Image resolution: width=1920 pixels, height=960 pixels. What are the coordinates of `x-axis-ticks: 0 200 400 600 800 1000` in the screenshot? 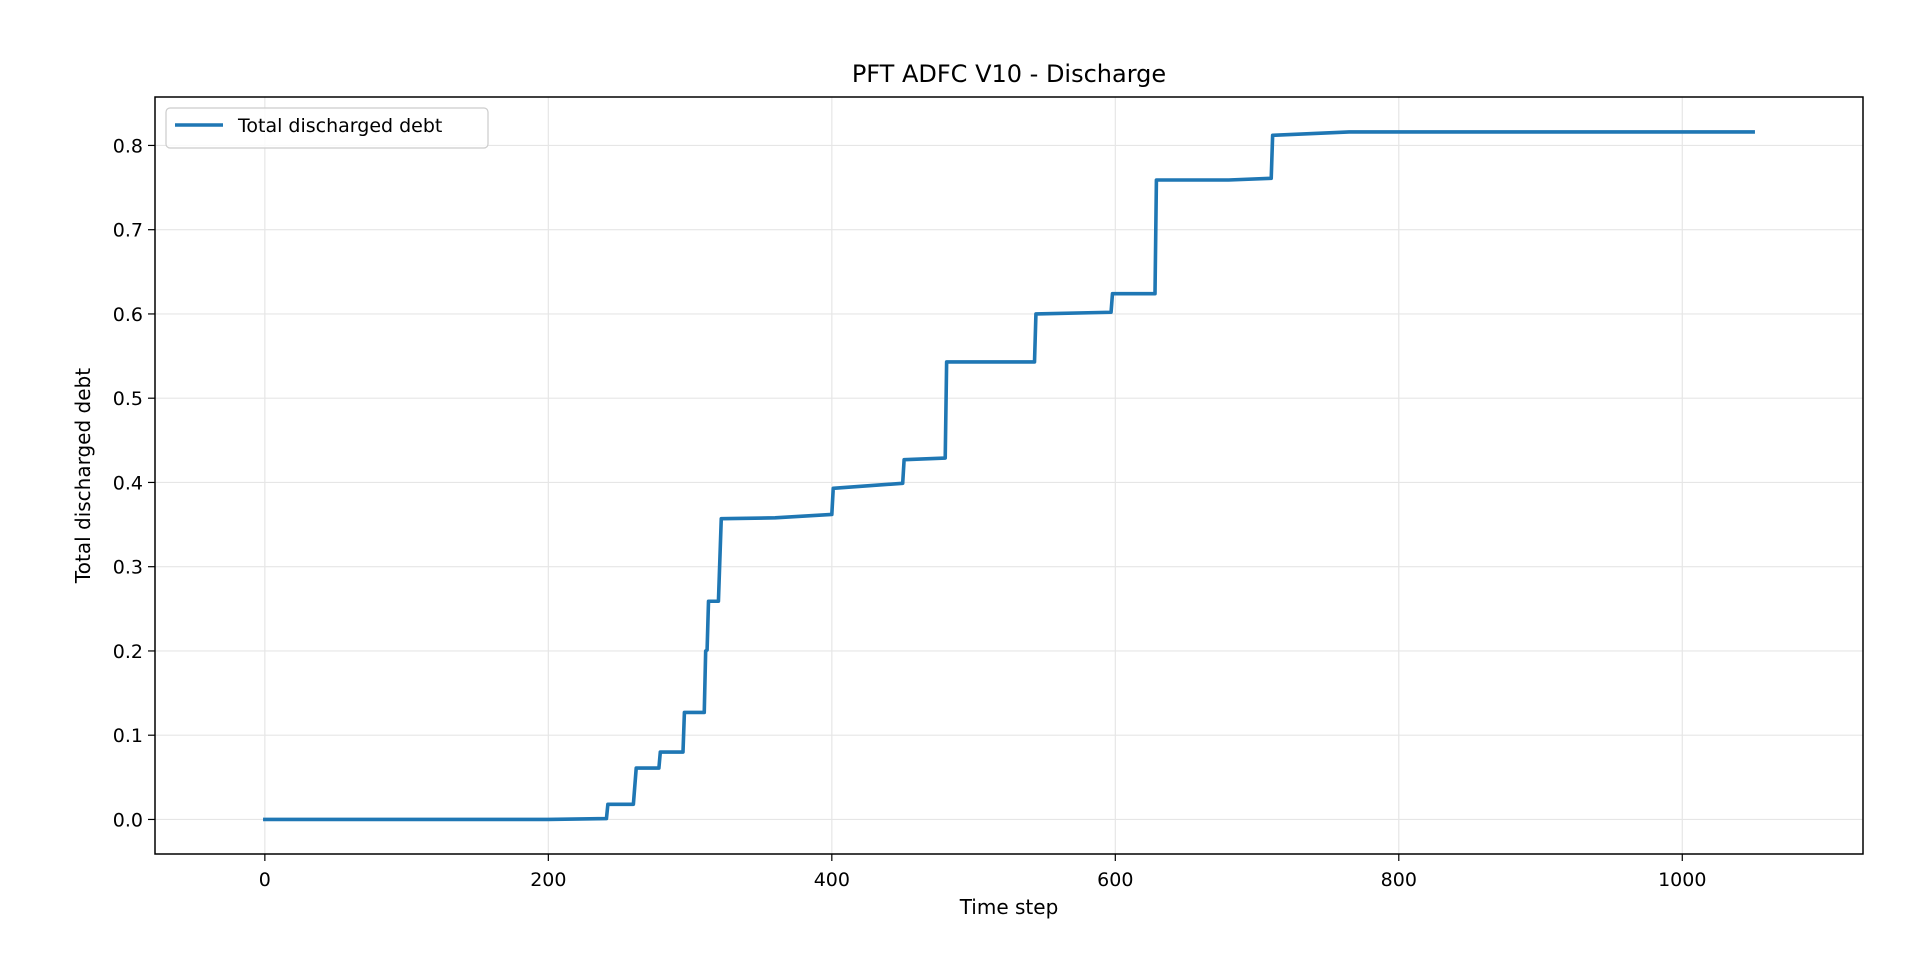 It's located at (982, 872).